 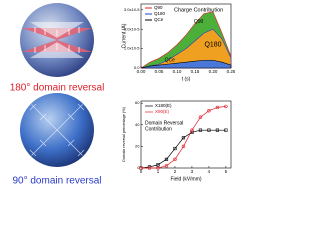 What do you see at coordinates (231, 71) in the screenshot?
I see `x-tick-label: 0.25` at bounding box center [231, 71].